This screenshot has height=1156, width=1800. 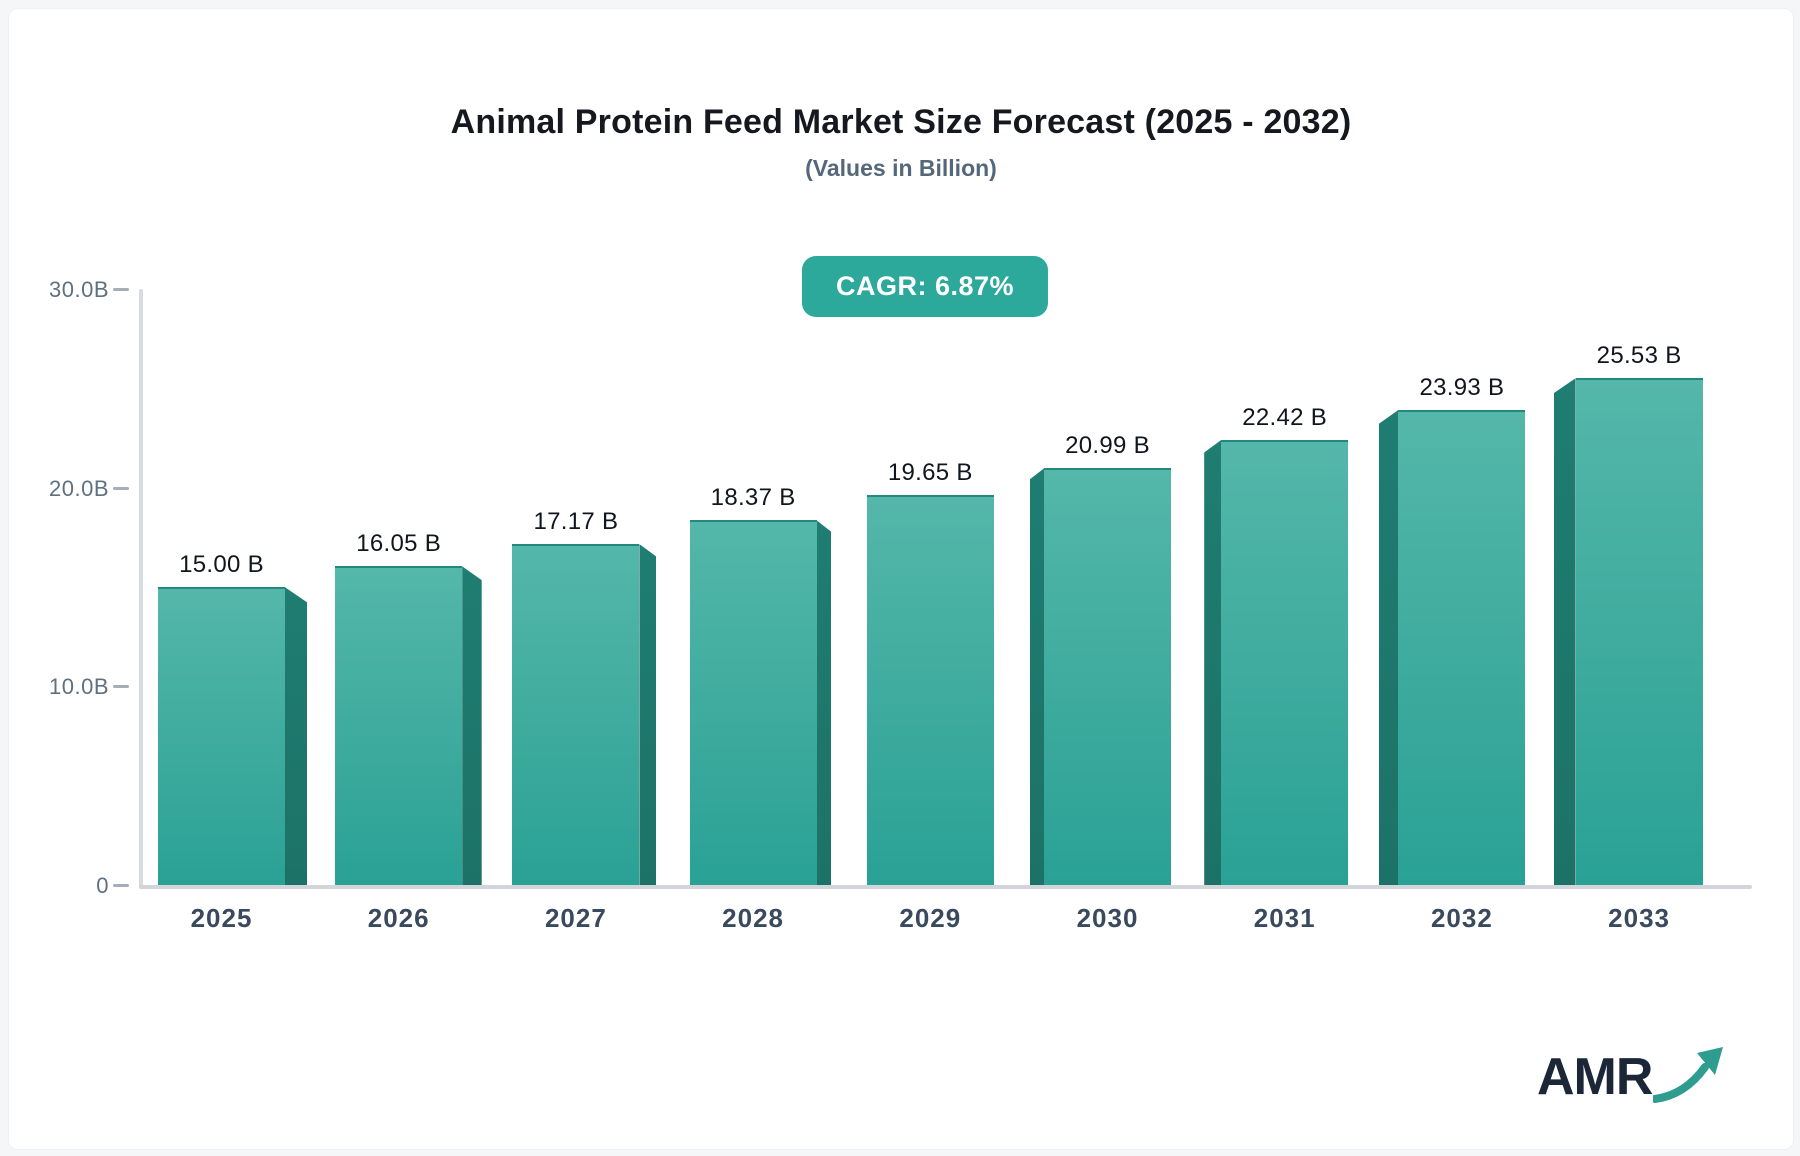 I want to click on bar-value-label: 17.17 B, so click(x=576, y=522).